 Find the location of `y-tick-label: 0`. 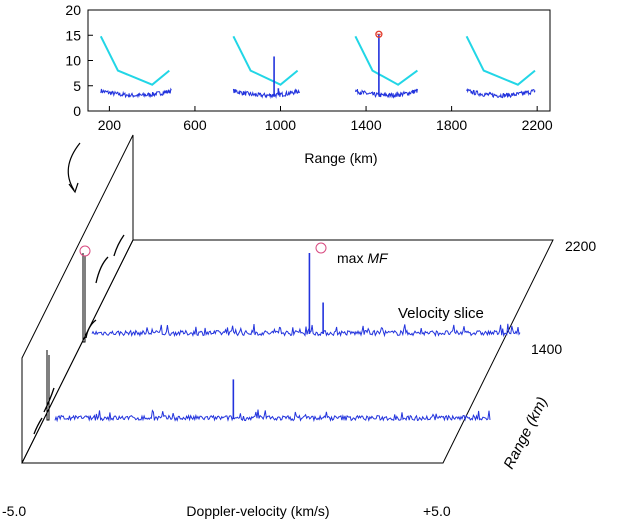

y-tick-label: 0 is located at coordinates (77, 111).